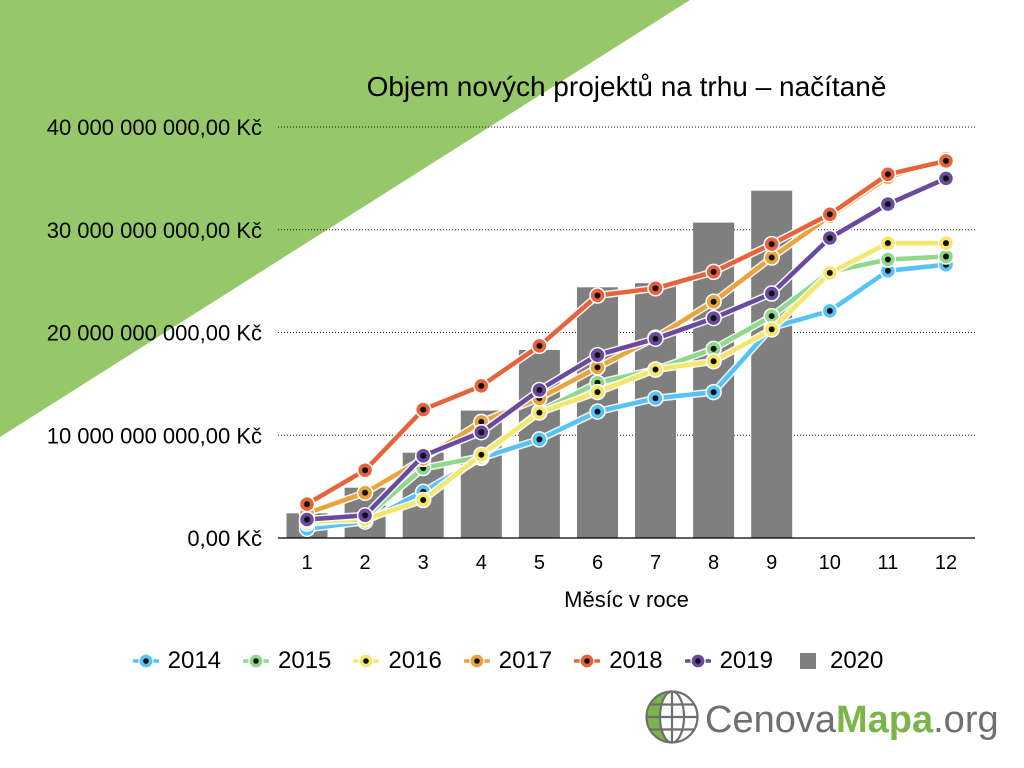 The width and height of the screenshot is (1024, 768). Describe the element at coordinates (884, 720) in the screenshot. I see `logo-text-mapa: Mapa` at that location.